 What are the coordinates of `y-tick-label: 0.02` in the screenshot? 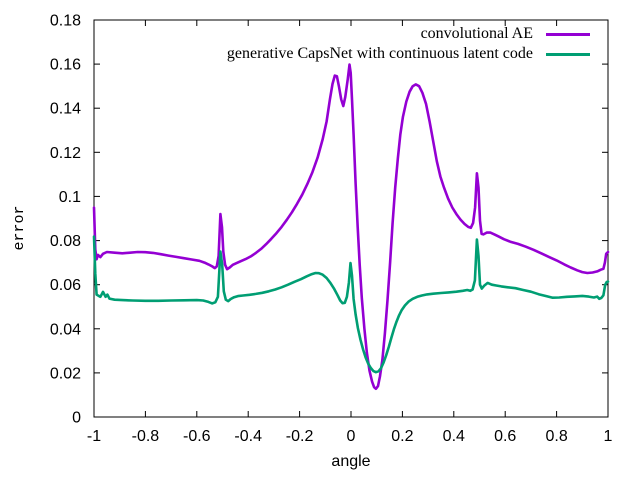 It's located at (65, 373).